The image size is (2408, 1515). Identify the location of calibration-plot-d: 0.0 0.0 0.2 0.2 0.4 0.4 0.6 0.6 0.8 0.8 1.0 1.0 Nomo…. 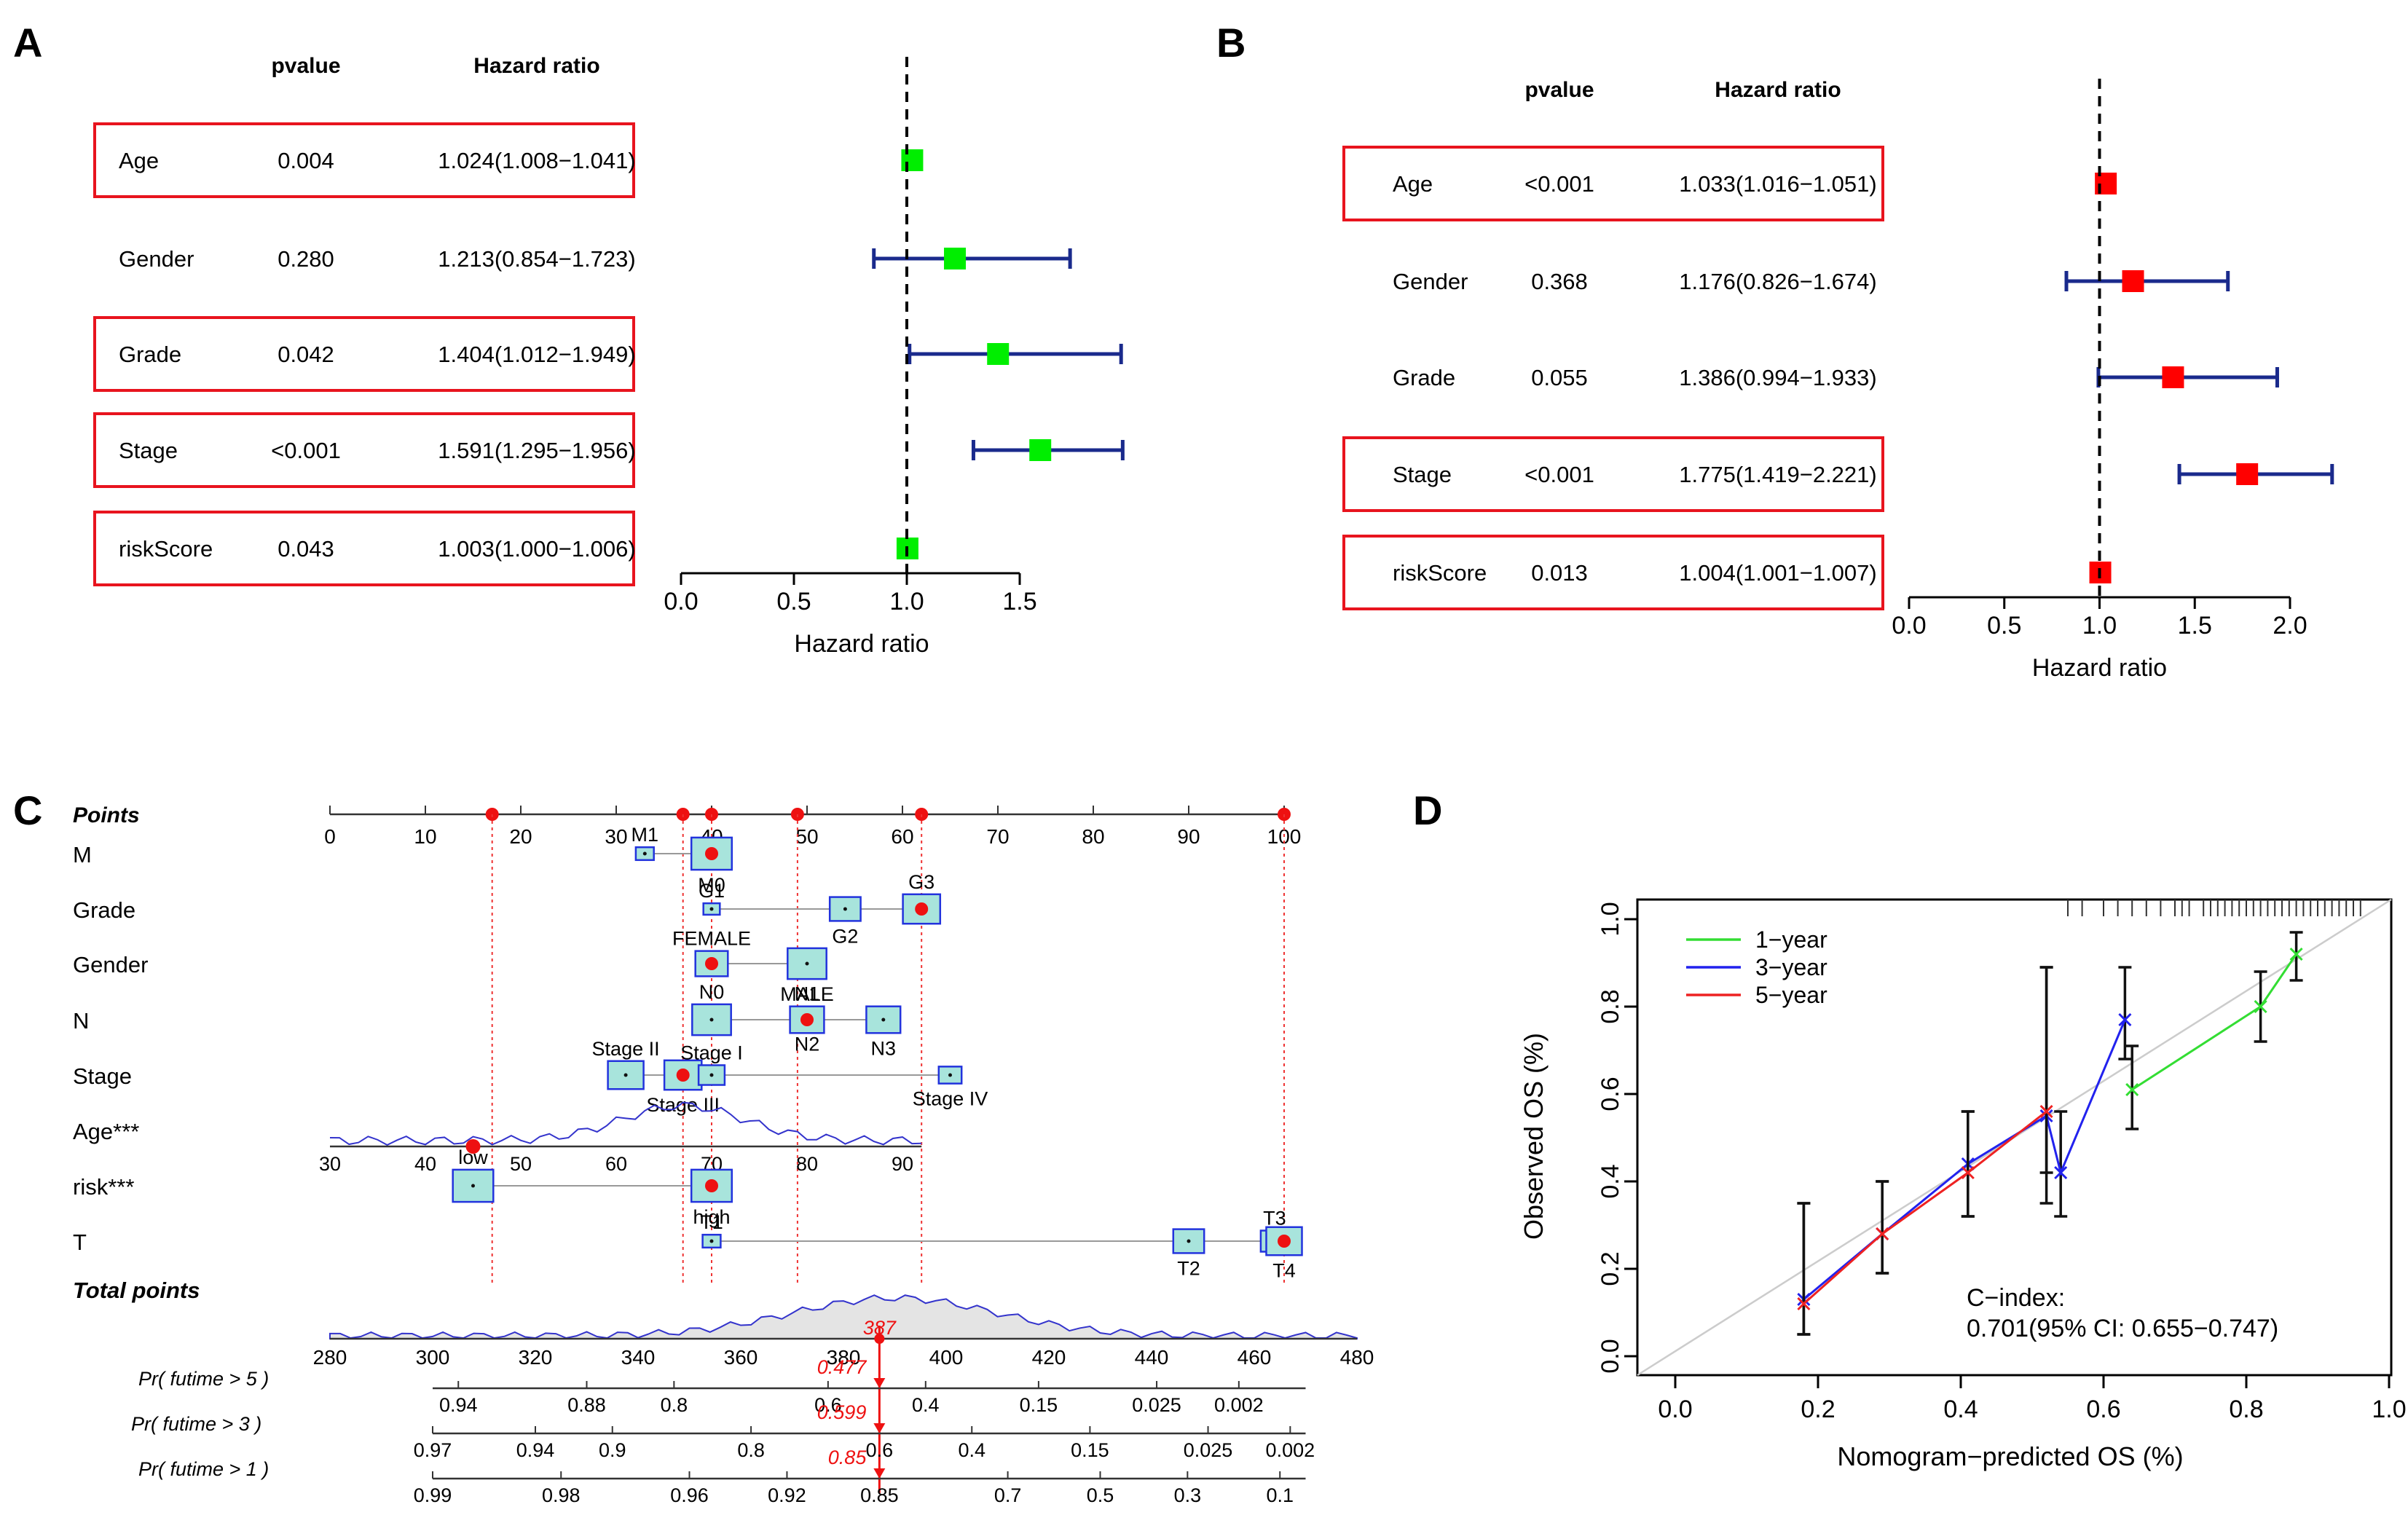
(1963, 1184).